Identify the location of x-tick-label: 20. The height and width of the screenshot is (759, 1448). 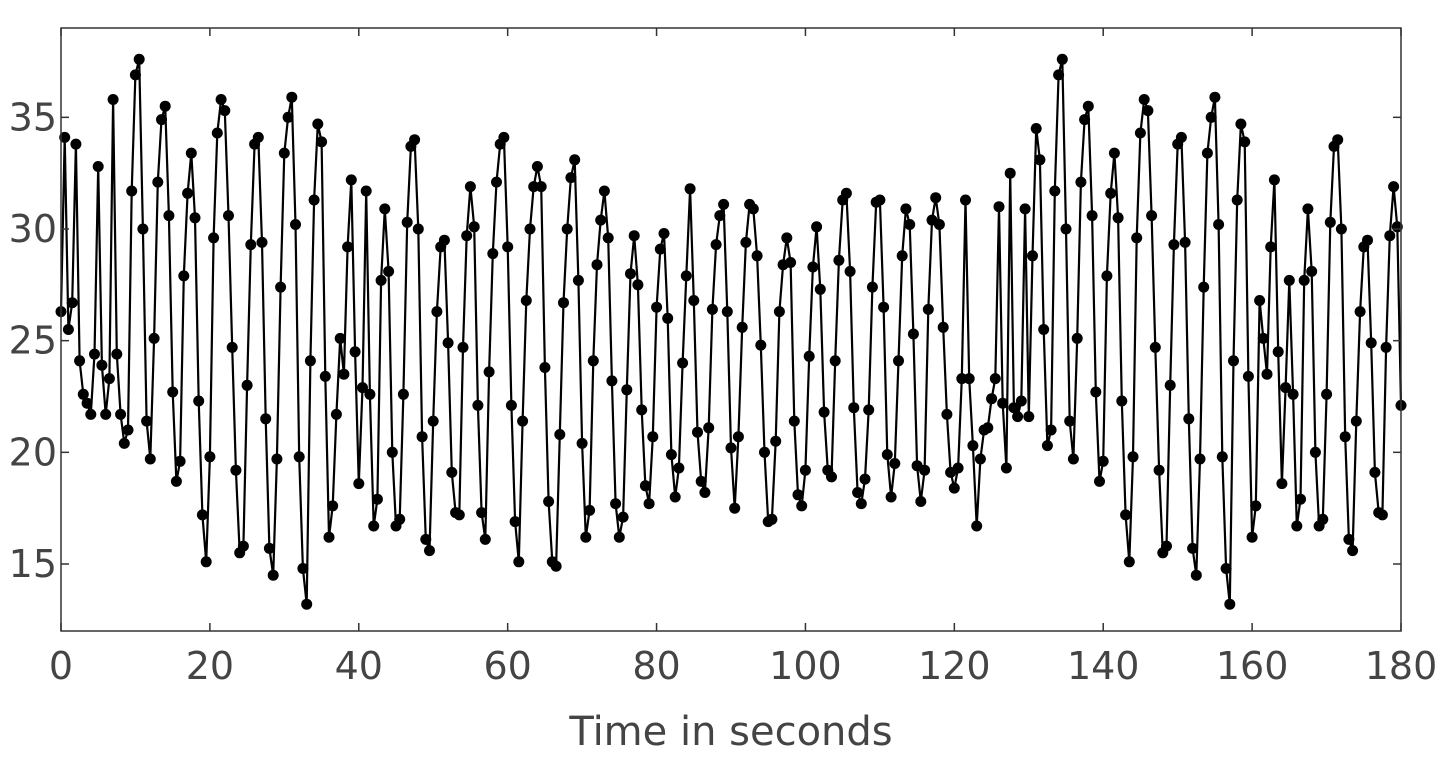
(210, 666).